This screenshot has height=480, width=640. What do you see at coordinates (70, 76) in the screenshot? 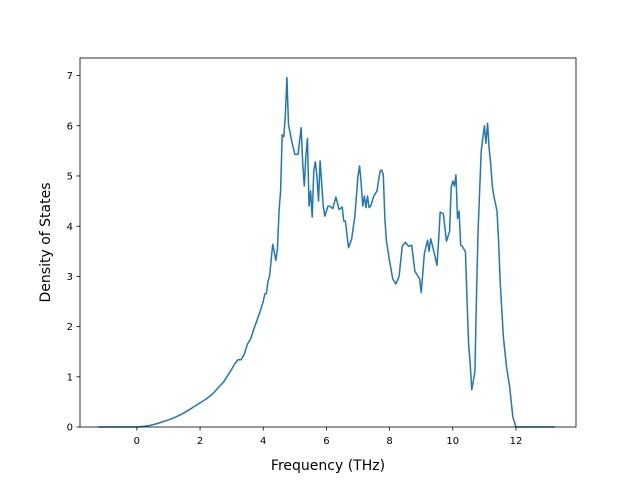
I see `y-tick-label: 7` at bounding box center [70, 76].